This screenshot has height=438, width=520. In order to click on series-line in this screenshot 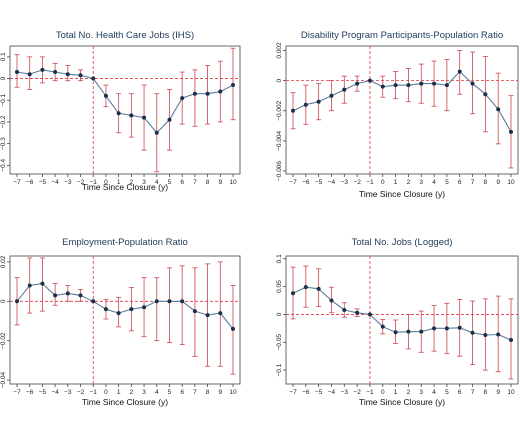, I will do `click(402, 101)`.